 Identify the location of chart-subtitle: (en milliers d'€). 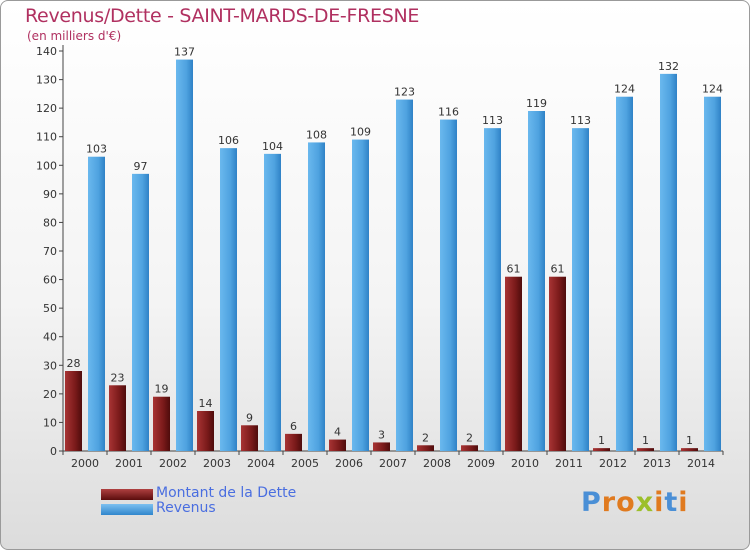
(74, 36).